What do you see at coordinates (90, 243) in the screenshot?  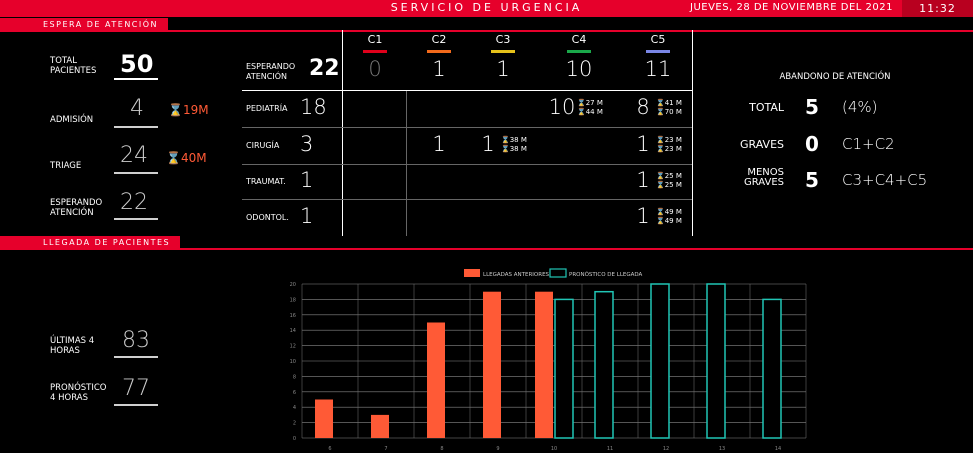 I see `section-tab-llegada: LLEGADA DE PACIENTES` at bounding box center [90, 243].